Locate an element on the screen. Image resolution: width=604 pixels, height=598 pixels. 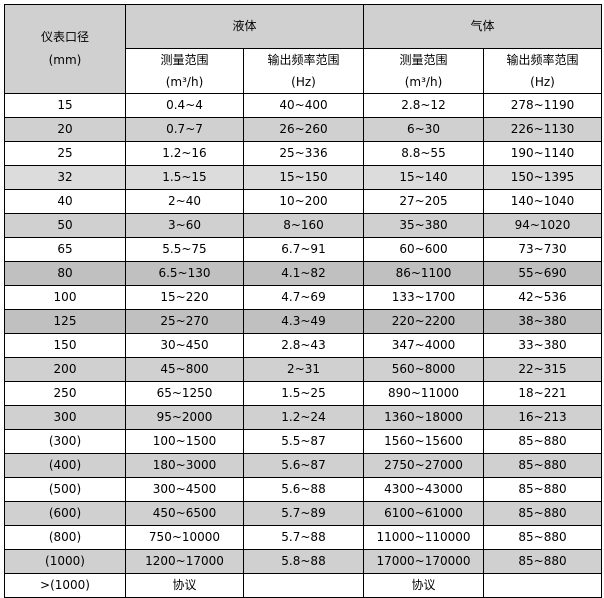
gas-freq-cell: 42~536 is located at coordinates (543, 297).